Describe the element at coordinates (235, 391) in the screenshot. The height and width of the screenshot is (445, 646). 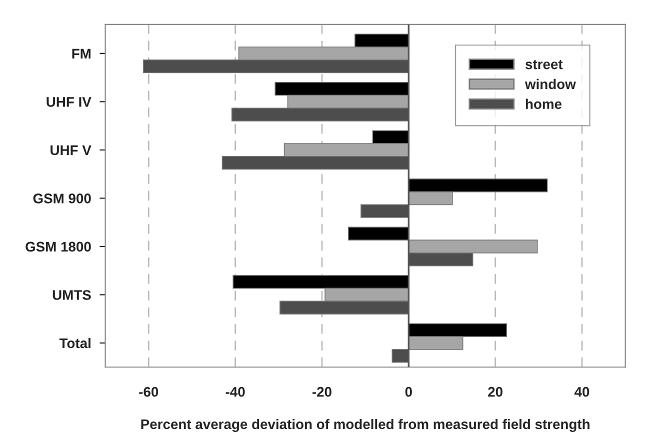
I see `x-tick-label: -40` at that location.